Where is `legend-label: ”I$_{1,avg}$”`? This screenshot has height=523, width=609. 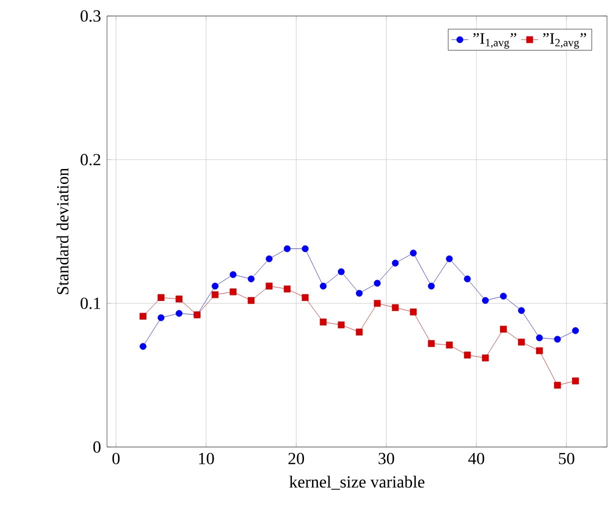 legend-label: ”I$_{1,avg}$” is located at coordinates (494, 41).